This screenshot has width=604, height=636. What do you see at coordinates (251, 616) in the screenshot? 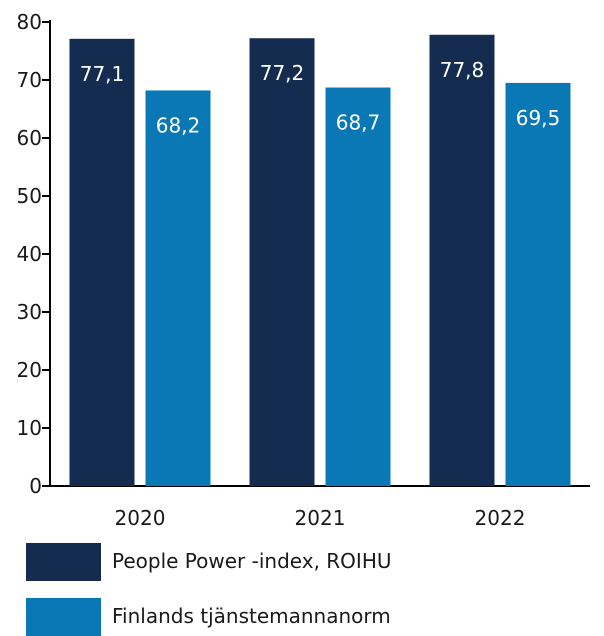
I see `legend-label-series-2: Finlands tjänstemannanorm` at bounding box center [251, 616].